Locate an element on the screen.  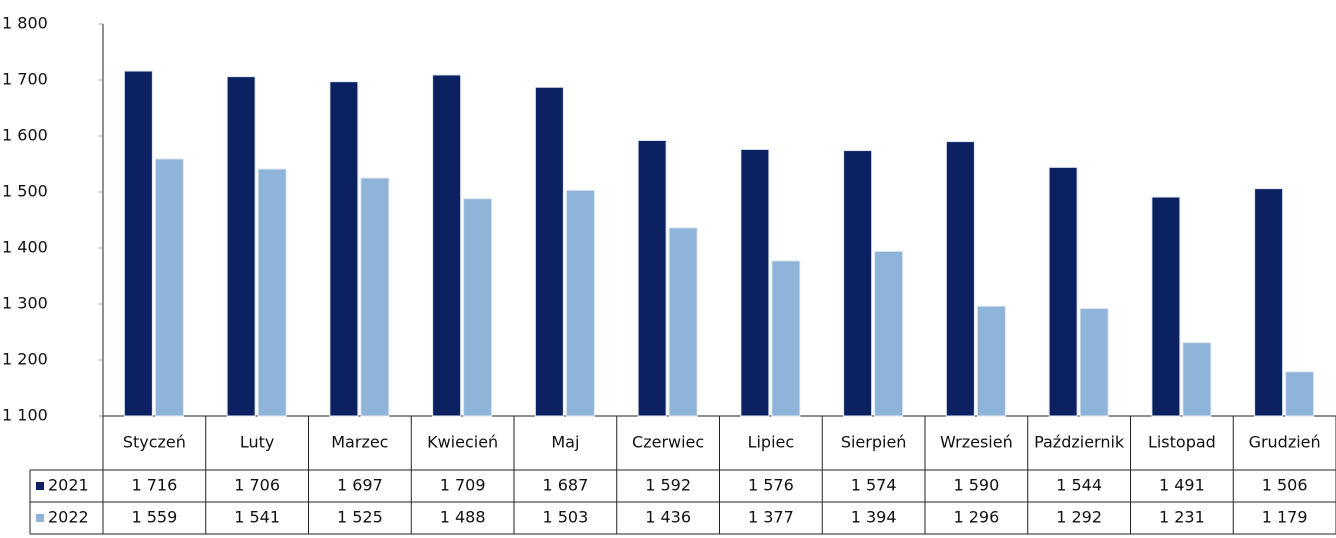
x-tick-label: Czerwiec is located at coordinates (668, 442).